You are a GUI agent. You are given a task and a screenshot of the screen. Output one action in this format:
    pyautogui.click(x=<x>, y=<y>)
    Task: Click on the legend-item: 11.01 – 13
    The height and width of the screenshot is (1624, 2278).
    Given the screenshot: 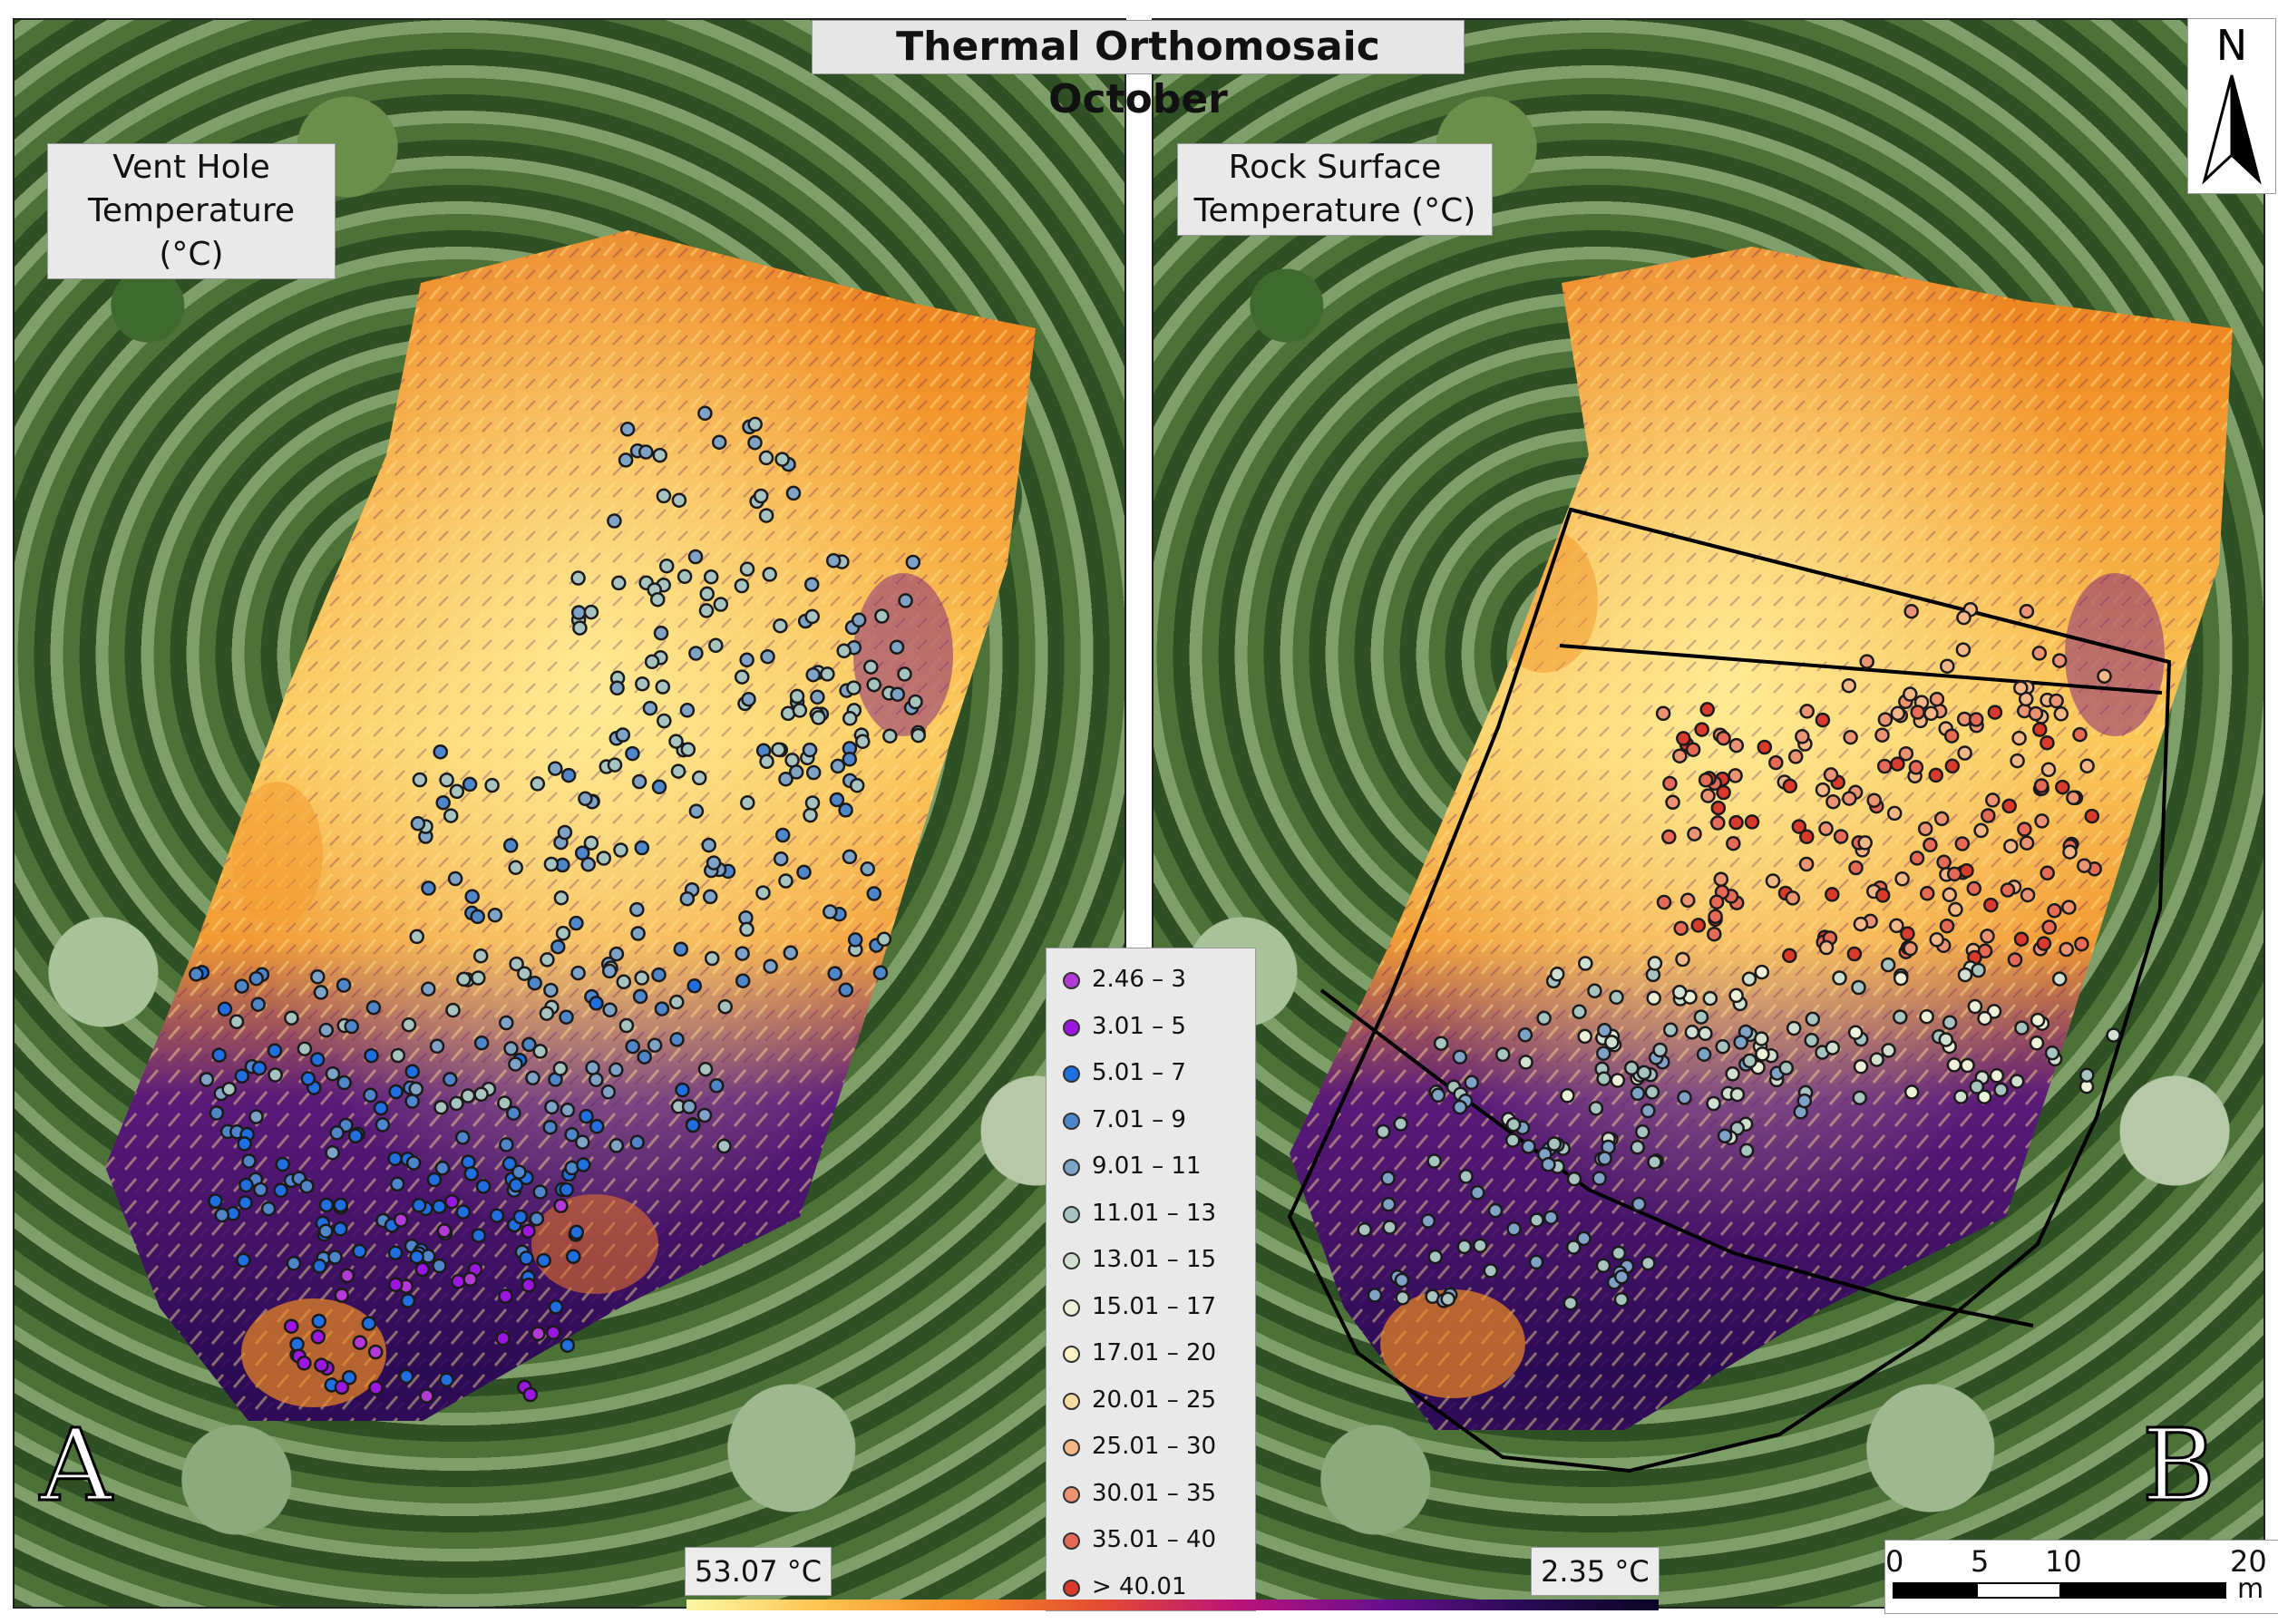 What is the action you would take?
    pyautogui.click(x=1151, y=1216)
    